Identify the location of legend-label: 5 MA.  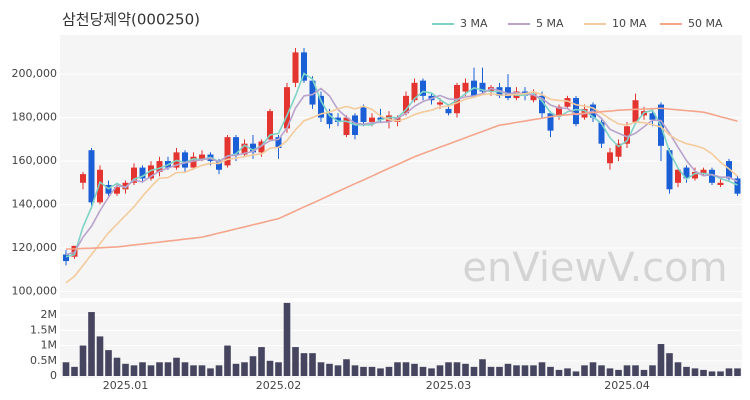
(550, 23).